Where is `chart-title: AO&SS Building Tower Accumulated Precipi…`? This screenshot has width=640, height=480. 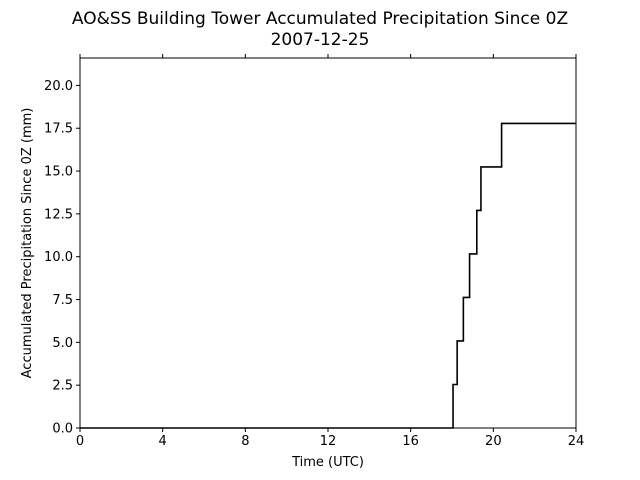
chart-title: AO&SS Building Tower Accumulated Precipi… is located at coordinates (320, 19).